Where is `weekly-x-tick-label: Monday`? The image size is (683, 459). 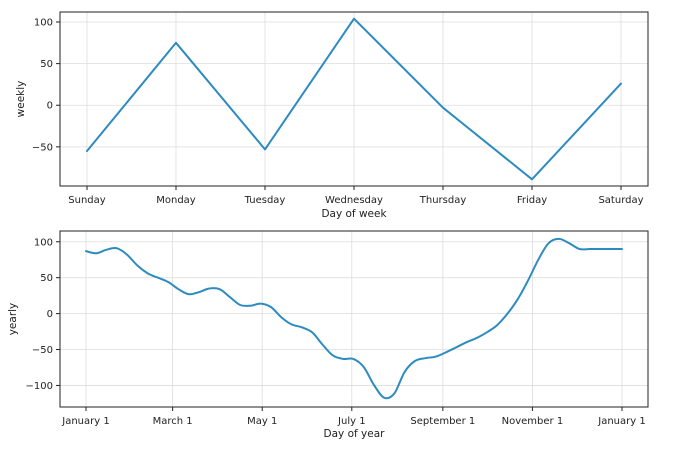
weekly-x-tick-label: Monday is located at coordinates (176, 200).